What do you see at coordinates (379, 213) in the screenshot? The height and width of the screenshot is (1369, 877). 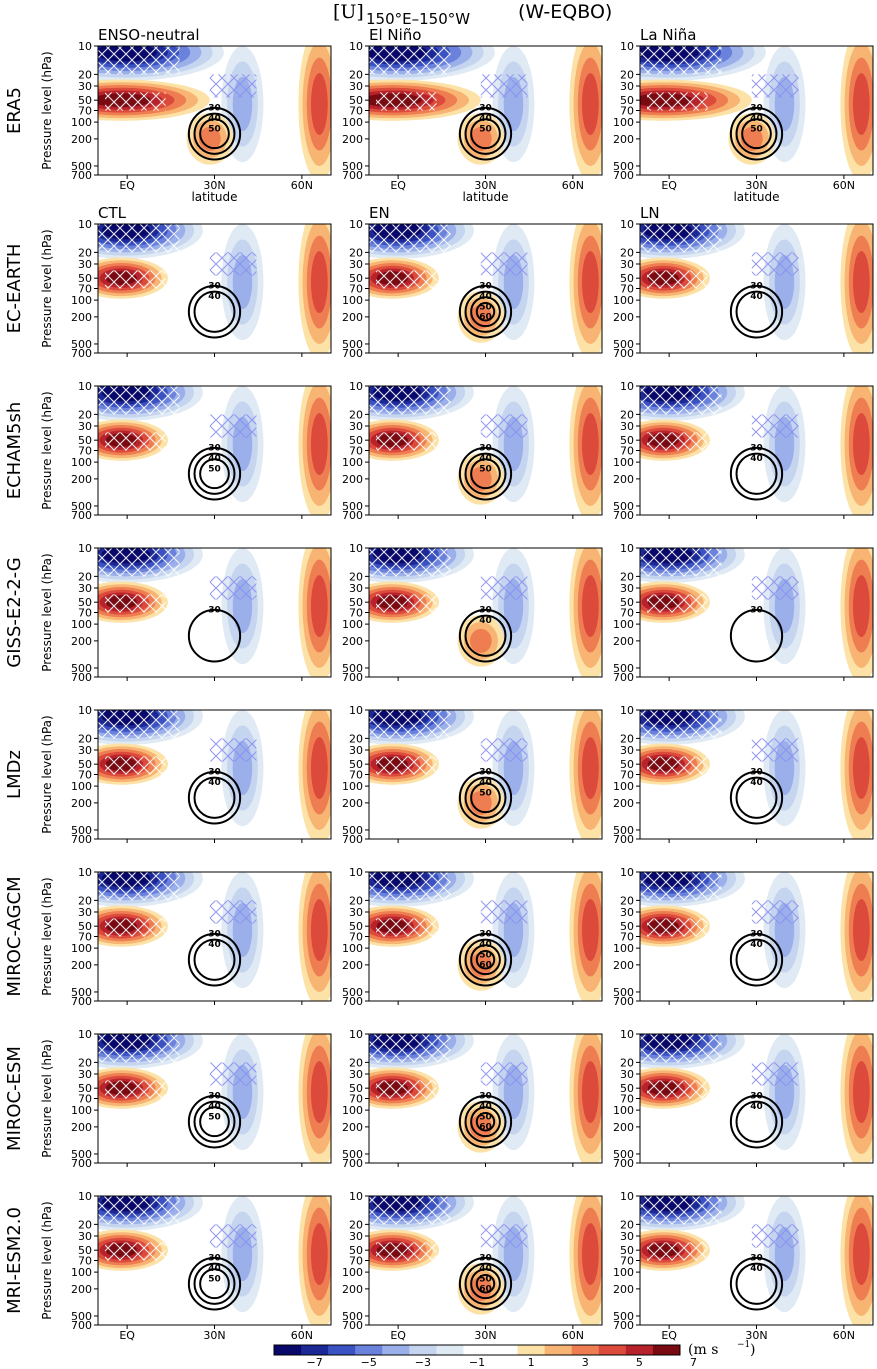 I see `column-title: EN` at bounding box center [379, 213].